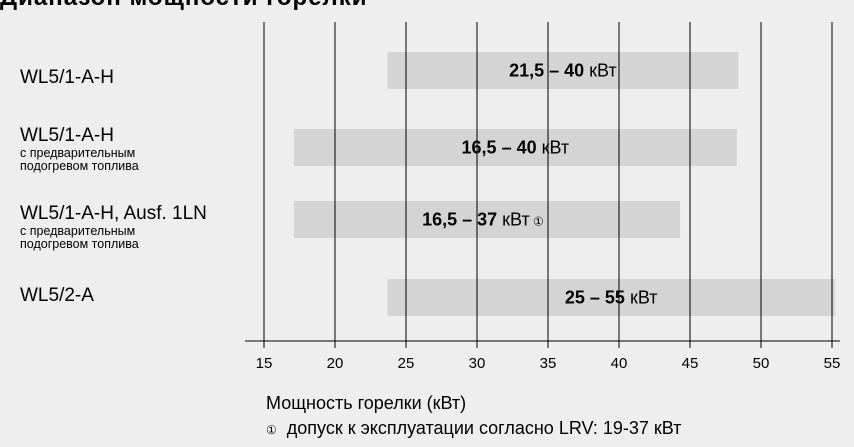  What do you see at coordinates (619, 363) in the screenshot?
I see `x-tick-label: 40` at bounding box center [619, 363].